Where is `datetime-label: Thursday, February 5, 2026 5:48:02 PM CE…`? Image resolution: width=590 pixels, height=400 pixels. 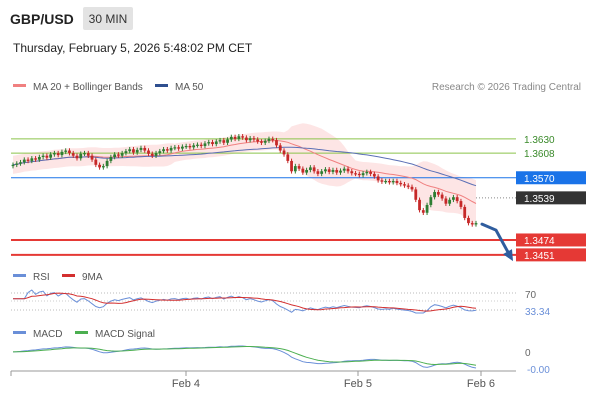 datetime-label: Thursday, February 5, 2026 5:48:02 PM CE… is located at coordinates (133, 48).